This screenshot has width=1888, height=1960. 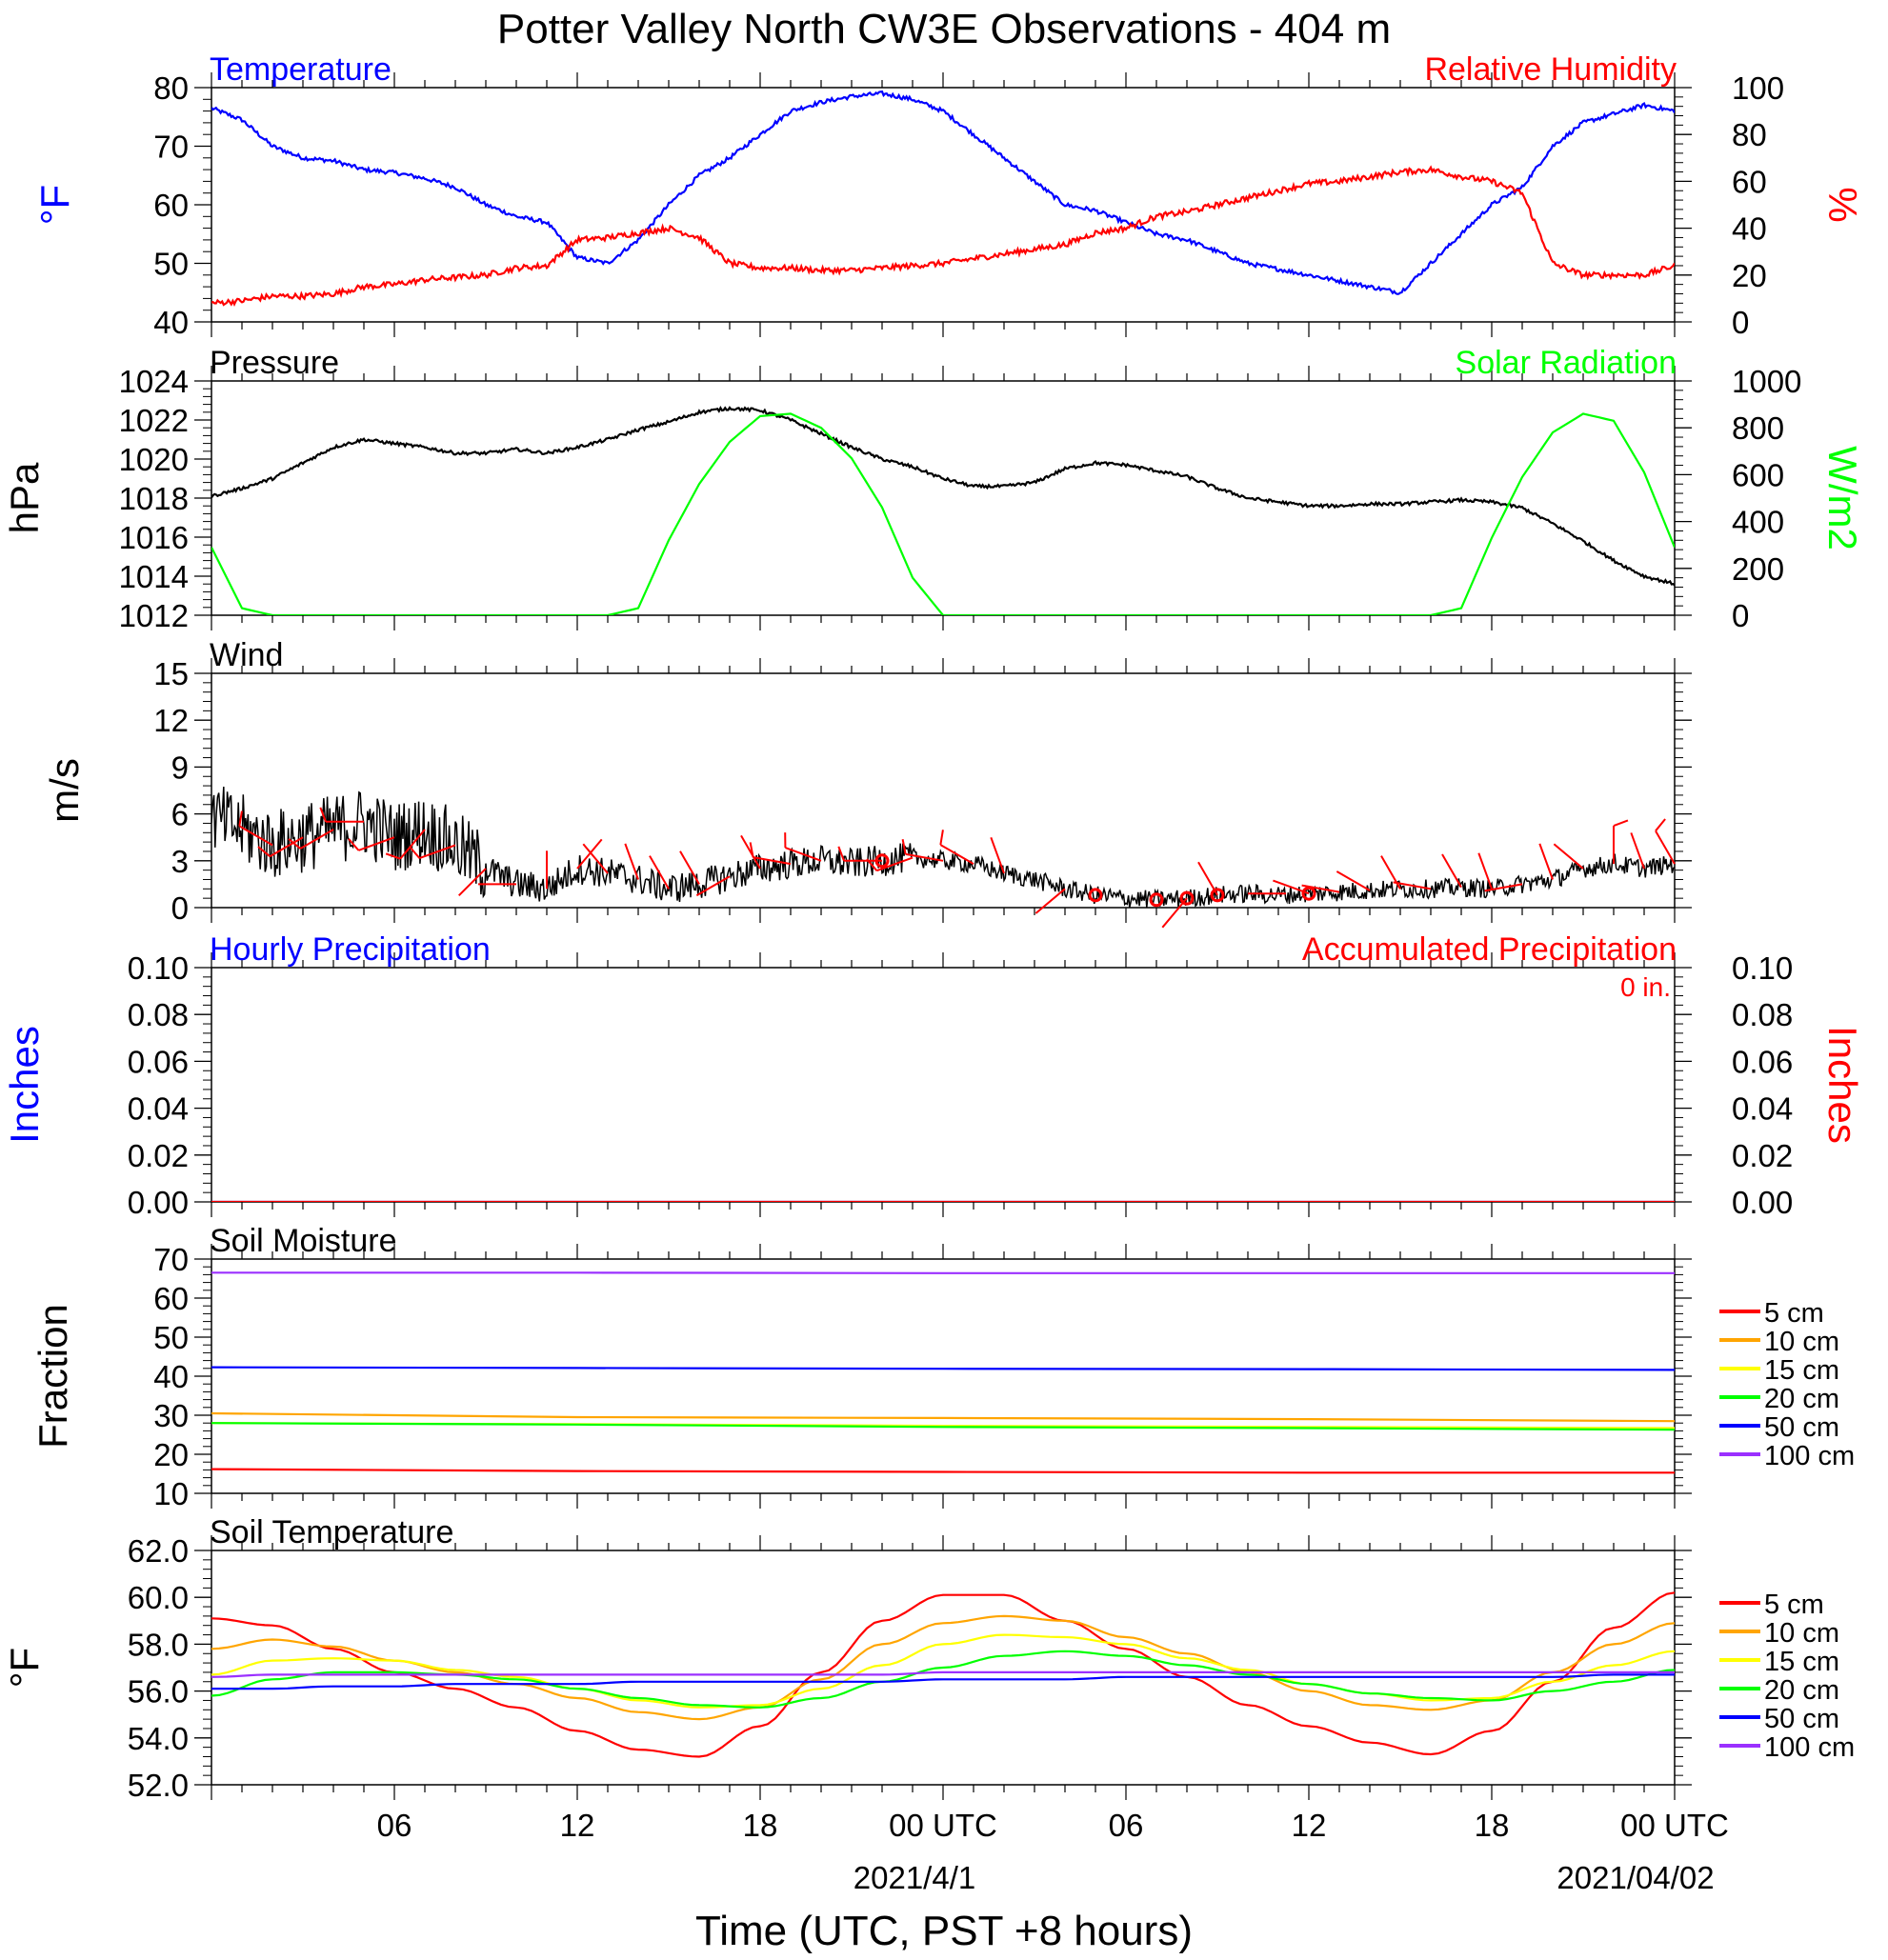 I want to click on y-right-tick-label: 1000, so click(x=1766, y=381).